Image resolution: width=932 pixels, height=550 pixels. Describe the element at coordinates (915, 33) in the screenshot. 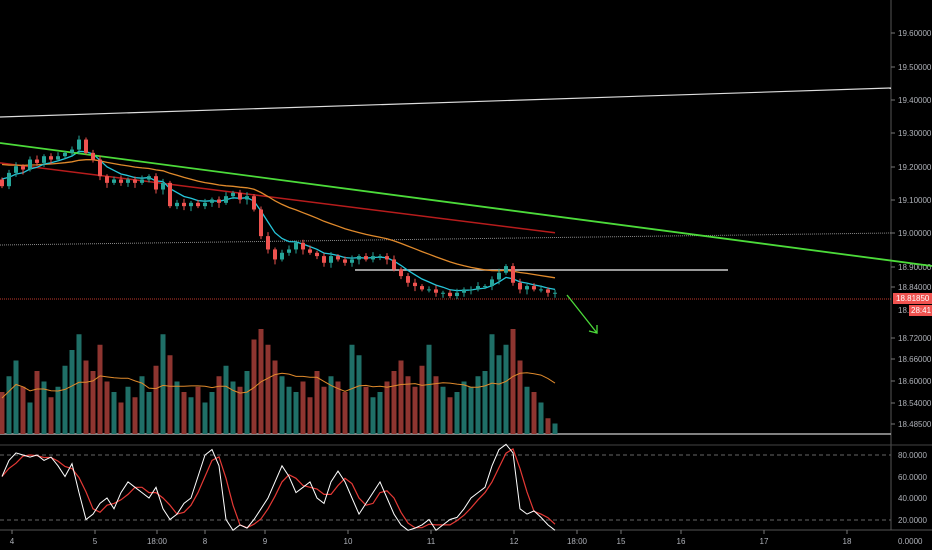

I see `price-tick-label: 19.60000` at that location.